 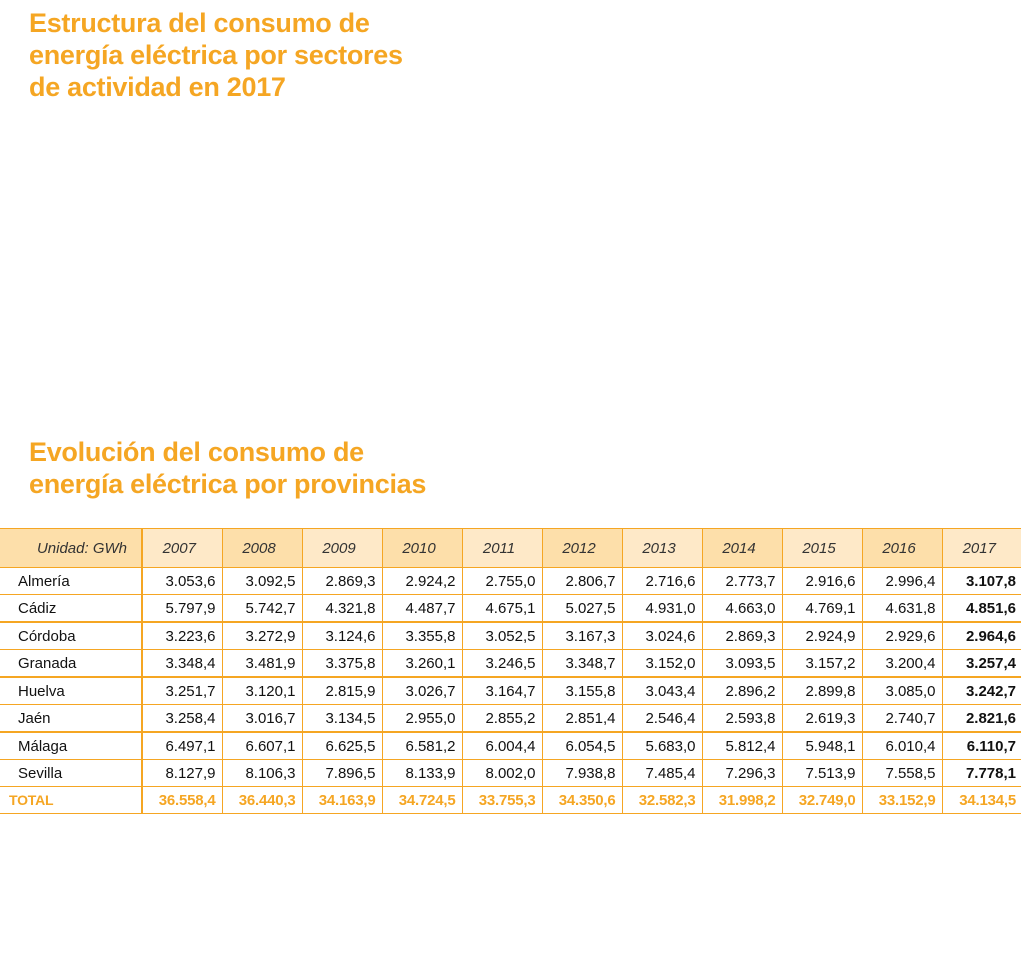 I want to click on value-cell: 2.546,4, so click(x=662, y=718).